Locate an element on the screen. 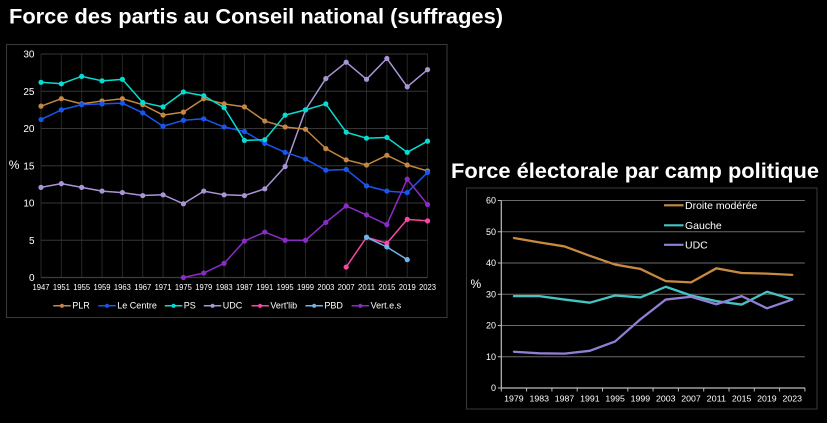 This screenshot has height=423, width=827. svg-text: Droite modérée is located at coordinates (721, 206).